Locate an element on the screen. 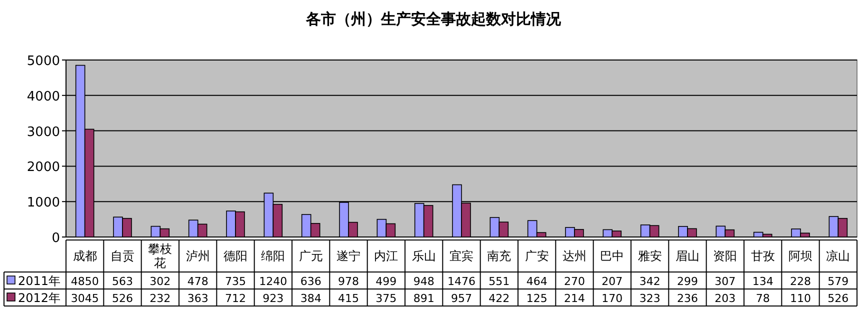 The image size is (867, 321). x-tick-label: 德阳 is located at coordinates (236, 256).